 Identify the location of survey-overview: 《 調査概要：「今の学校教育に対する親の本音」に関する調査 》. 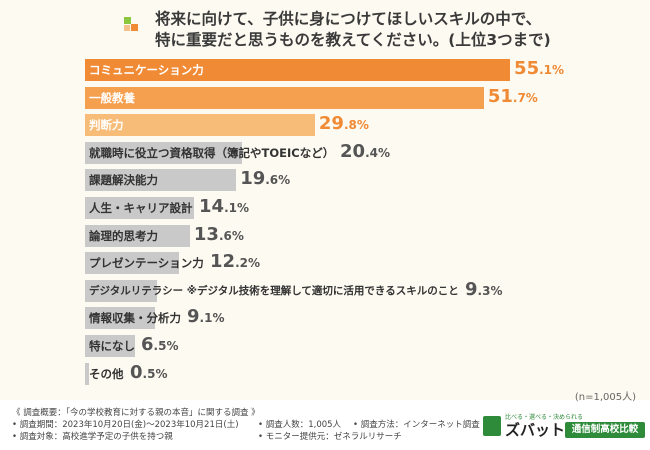
(136, 413).